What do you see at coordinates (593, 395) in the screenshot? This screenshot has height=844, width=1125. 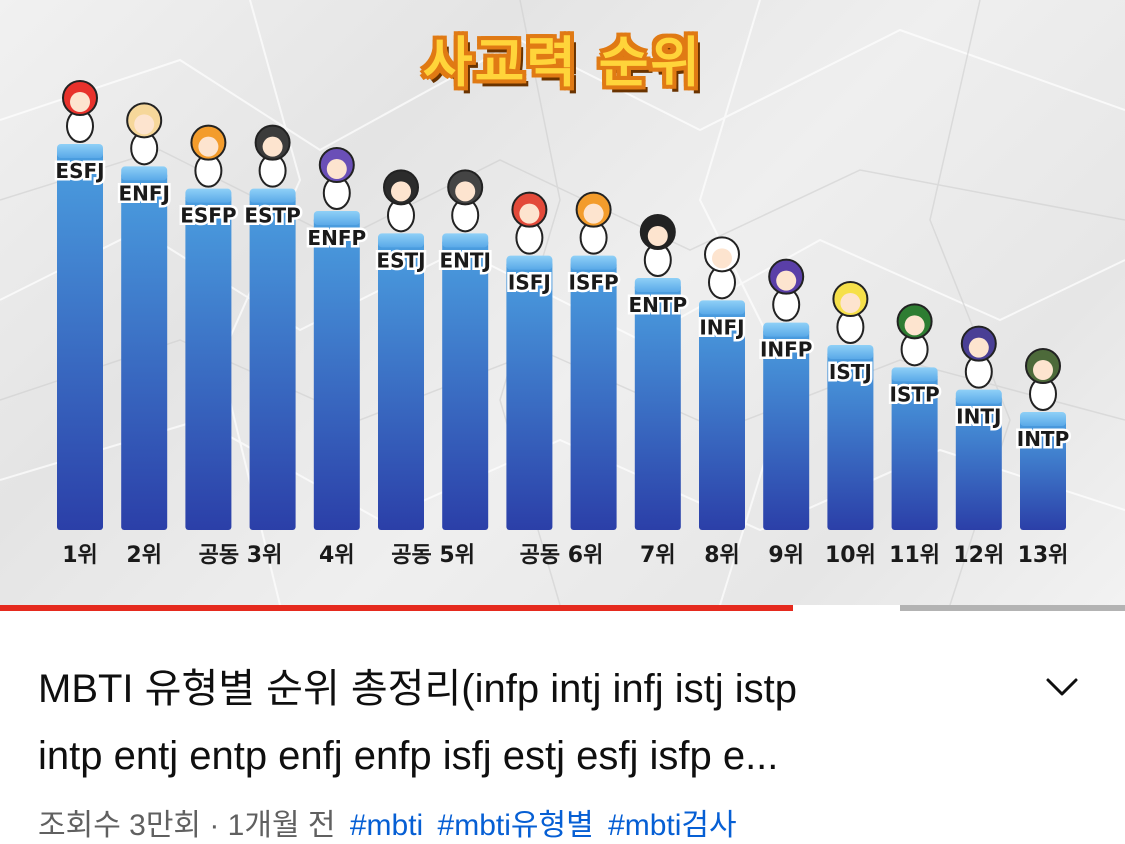 I see `bar-isfp` at bounding box center [593, 395].